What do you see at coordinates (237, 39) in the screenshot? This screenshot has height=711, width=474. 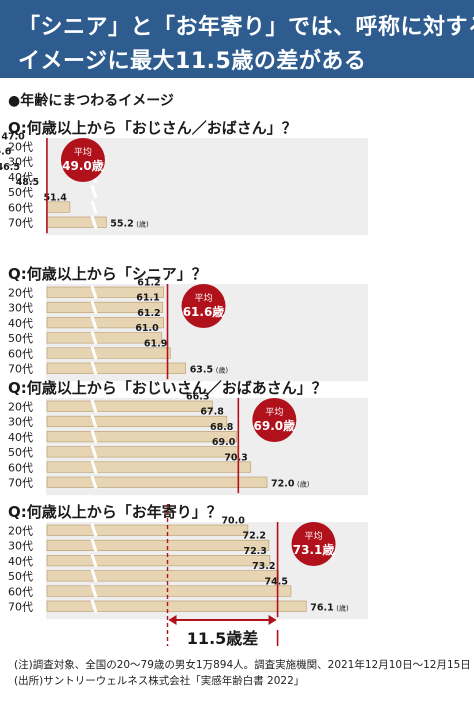 I see `title-banner: 「シニア」と「お年寄り」では、呼称に対する イメージに最大11.5歳の差がある` at bounding box center [237, 39].